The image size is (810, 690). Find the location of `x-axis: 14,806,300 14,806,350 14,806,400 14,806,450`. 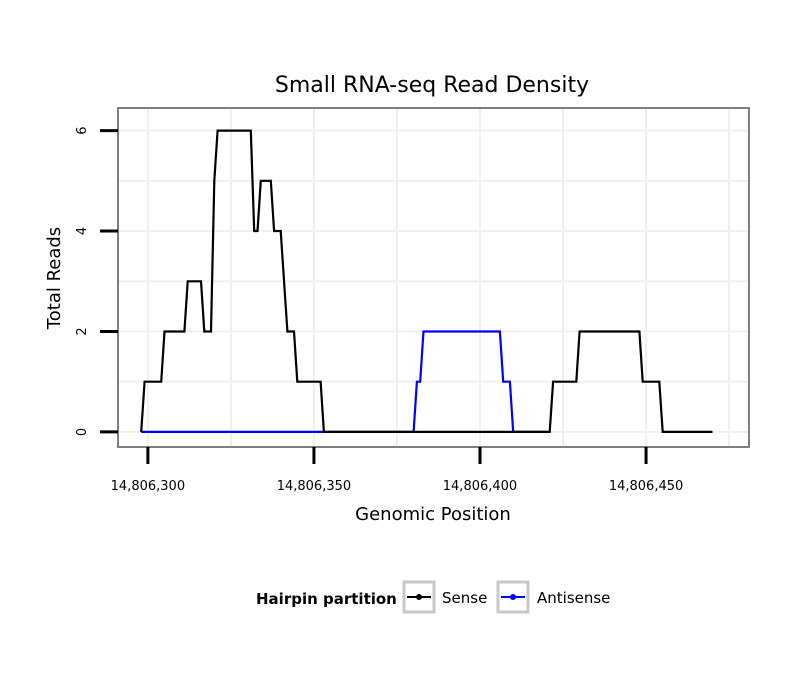

x-axis: 14,806,300 14,806,350 14,806,400 14,806,450 is located at coordinates (397, 470).